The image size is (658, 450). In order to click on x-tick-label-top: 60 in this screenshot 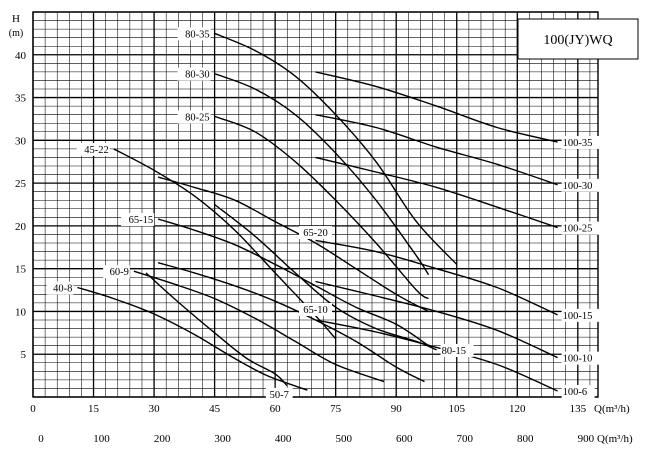, I will do `click(276, 409)`.